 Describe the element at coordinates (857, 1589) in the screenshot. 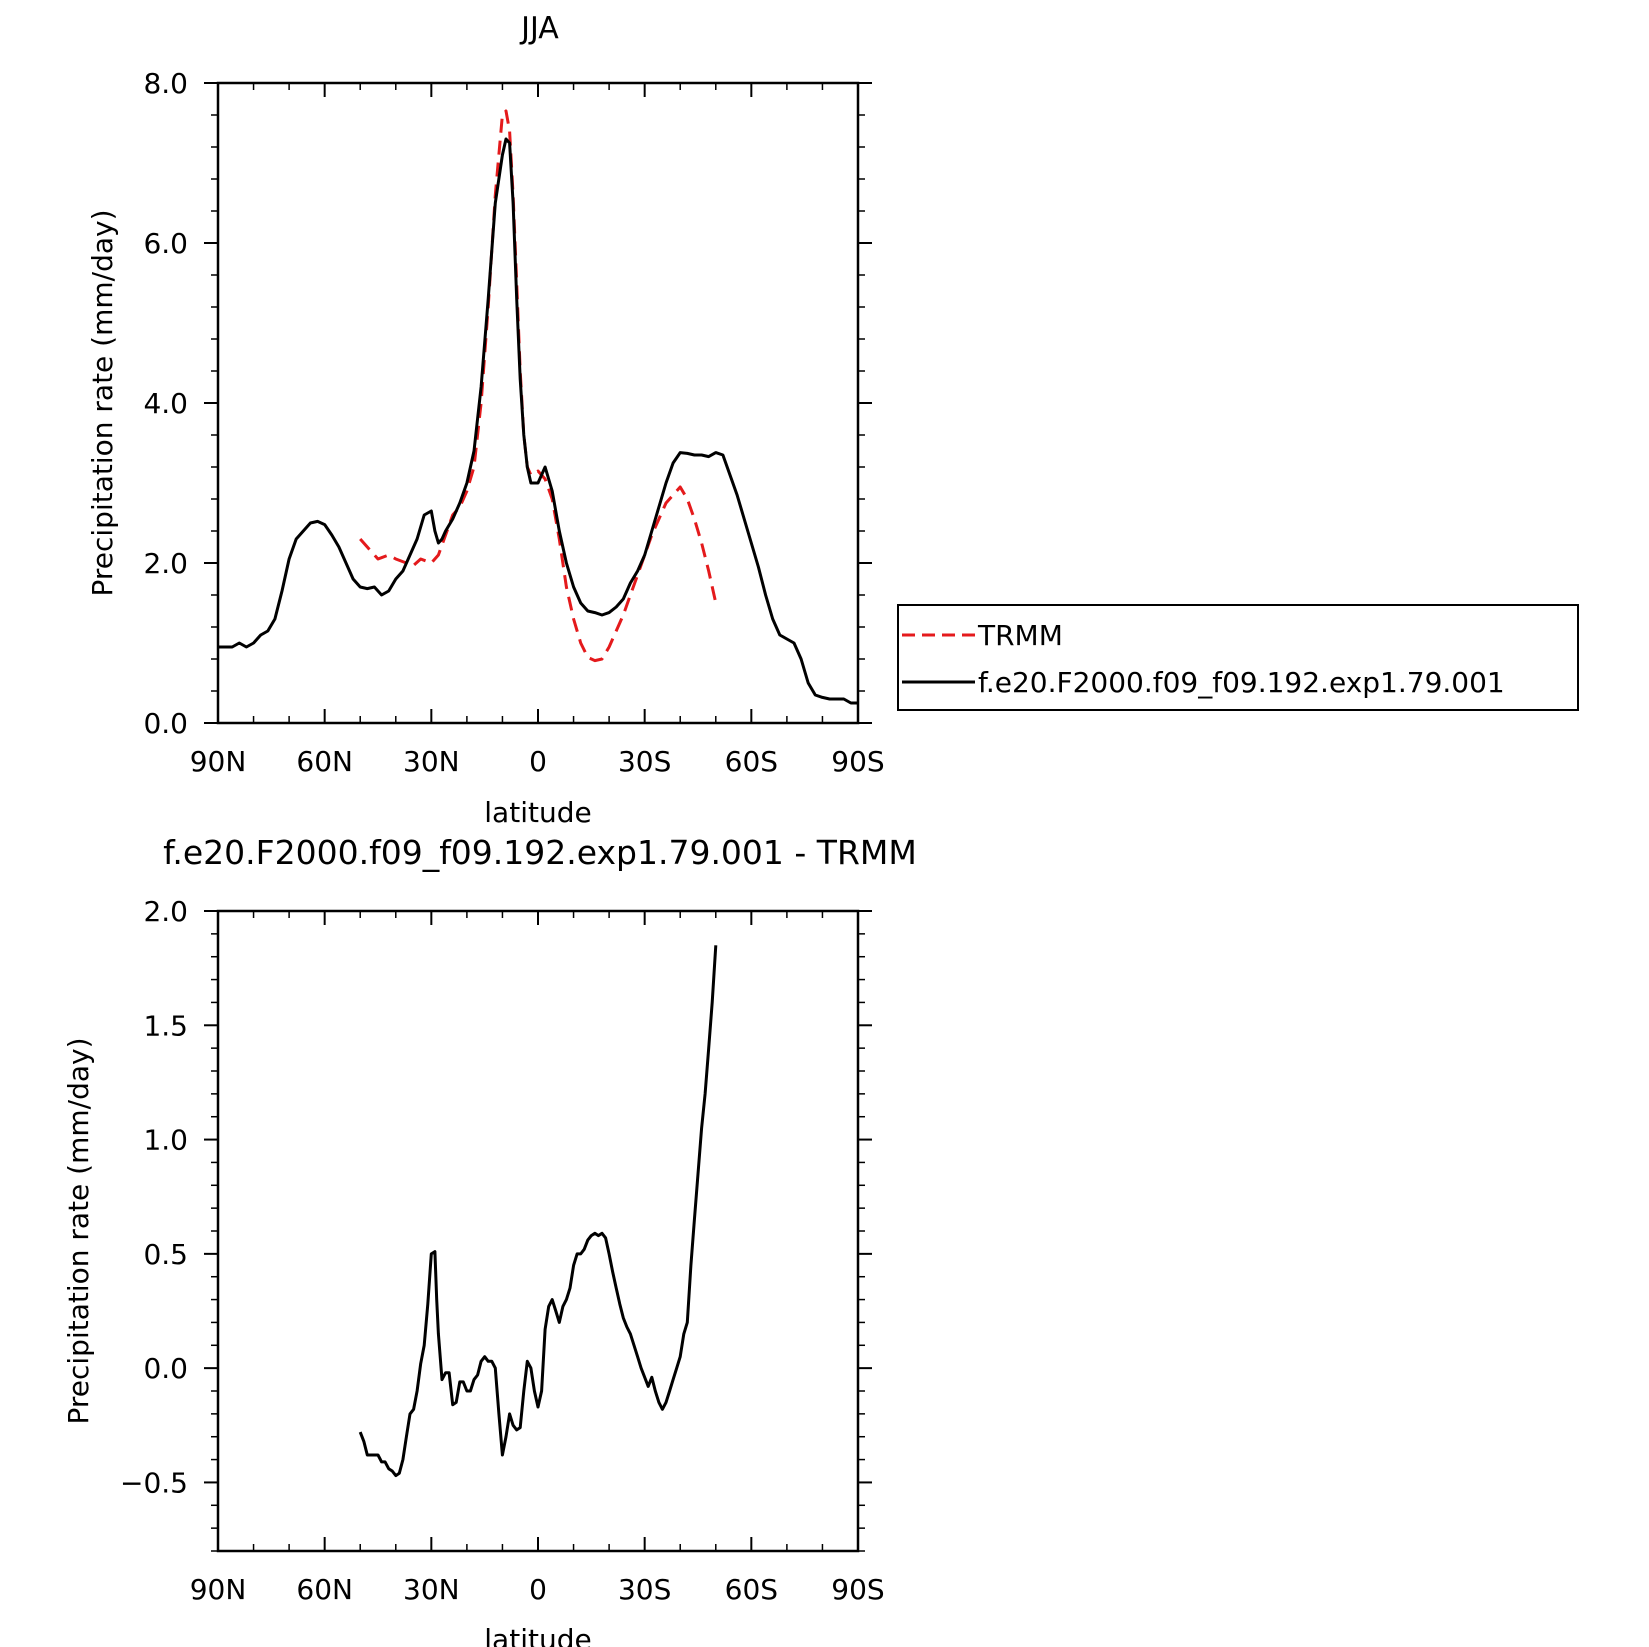

I see `bottom-x-tick-label: 90S` at that location.